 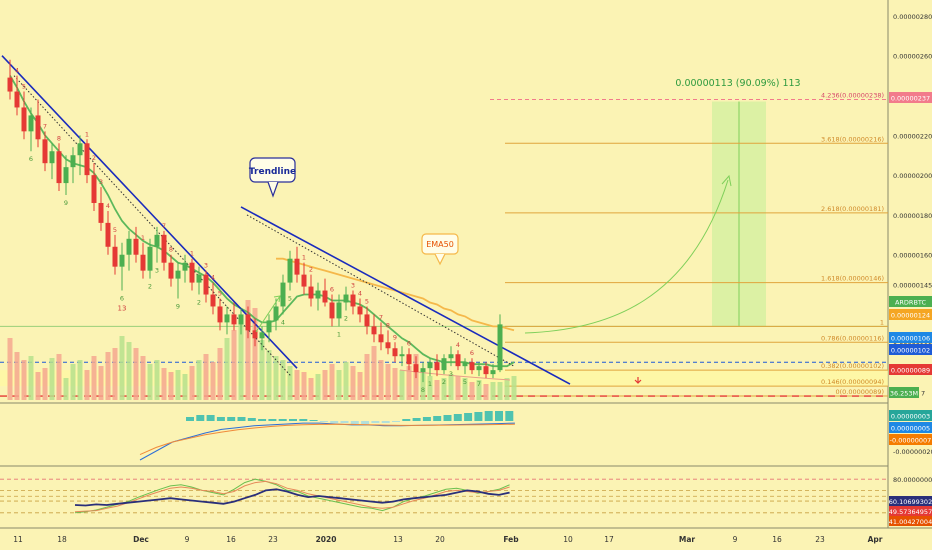 I want to click on macd-signal-line, so click(x=327, y=439).